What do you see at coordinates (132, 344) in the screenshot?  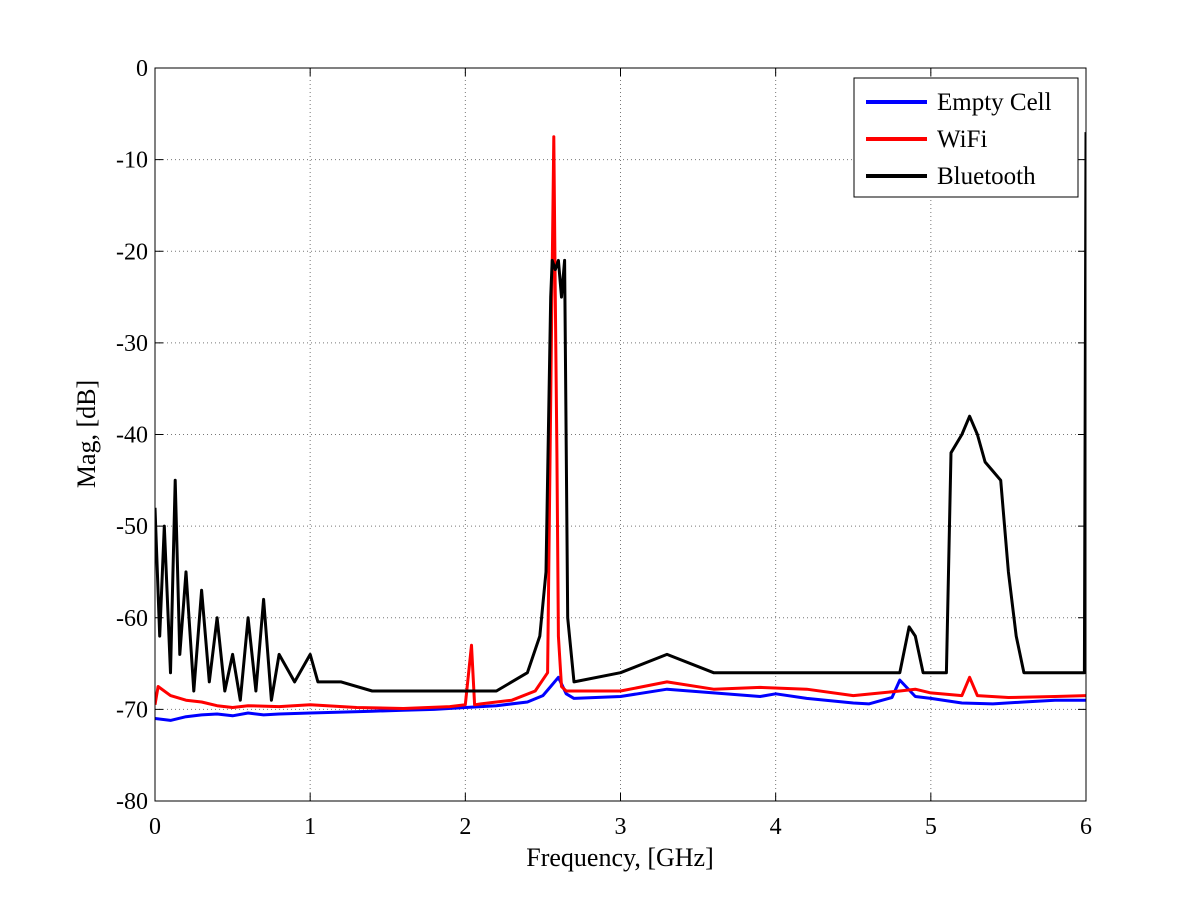 I see `y-tick-label: -30` at bounding box center [132, 344].